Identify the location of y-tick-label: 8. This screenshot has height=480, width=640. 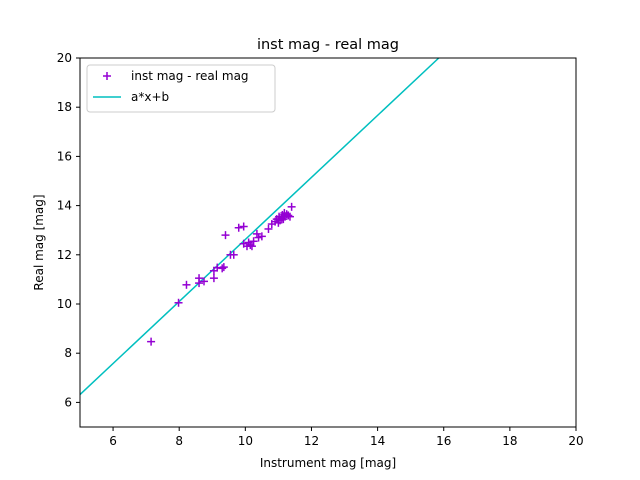
(68, 353).